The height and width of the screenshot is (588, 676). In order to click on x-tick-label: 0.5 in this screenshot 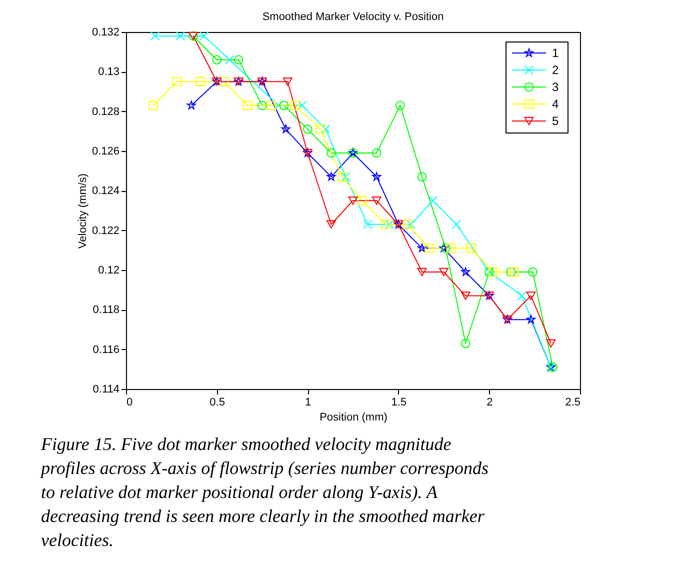, I will do `click(217, 402)`.